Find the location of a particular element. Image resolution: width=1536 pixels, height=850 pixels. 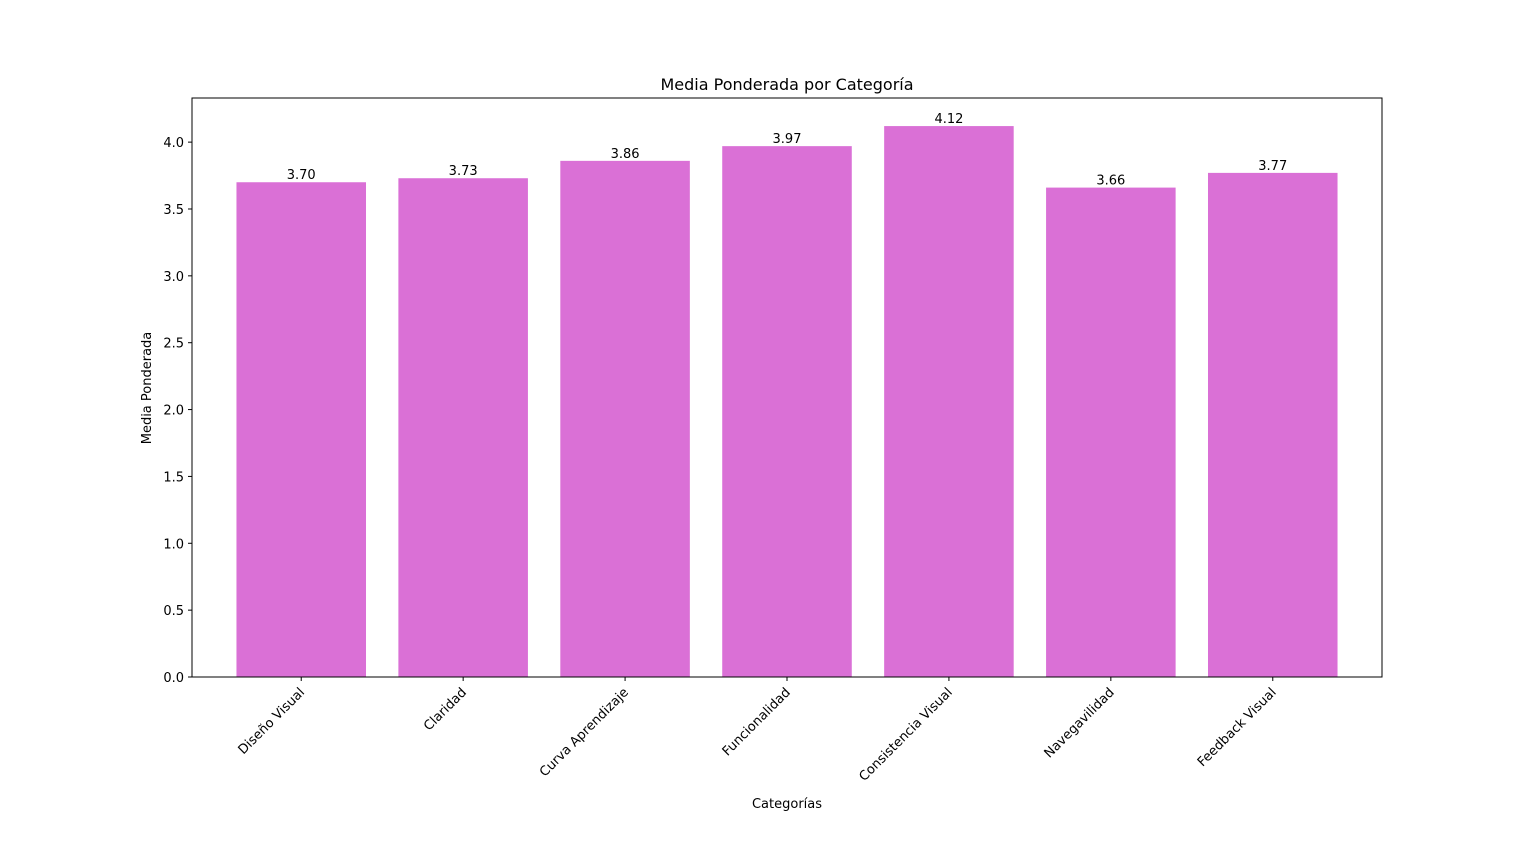

x-tick-label: Funcionalidad is located at coordinates (757, 722).